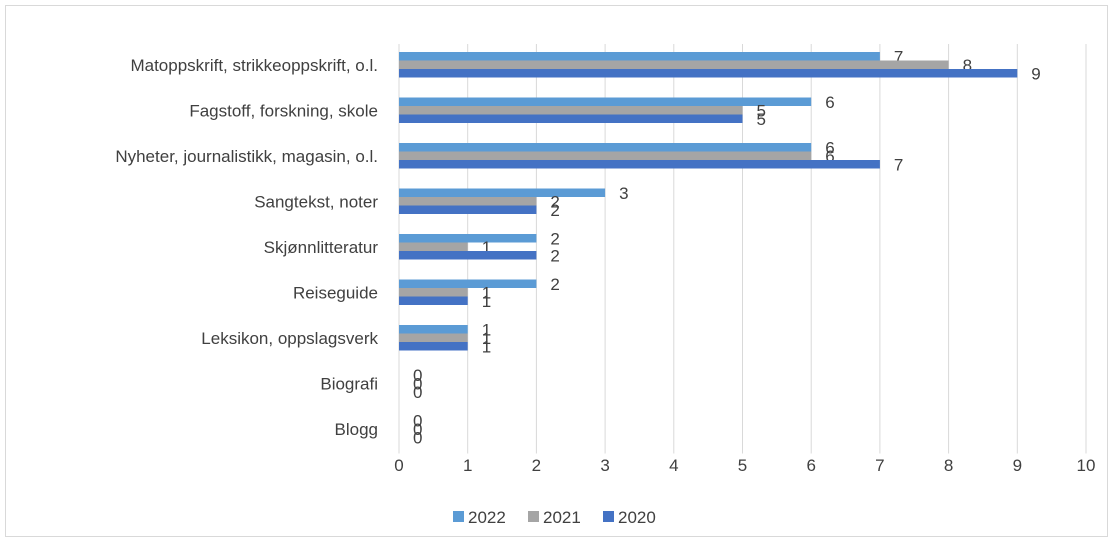 The height and width of the screenshot is (543, 1114). Describe the element at coordinates (1035, 73) in the screenshot. I see `data-label: 9` at that location.